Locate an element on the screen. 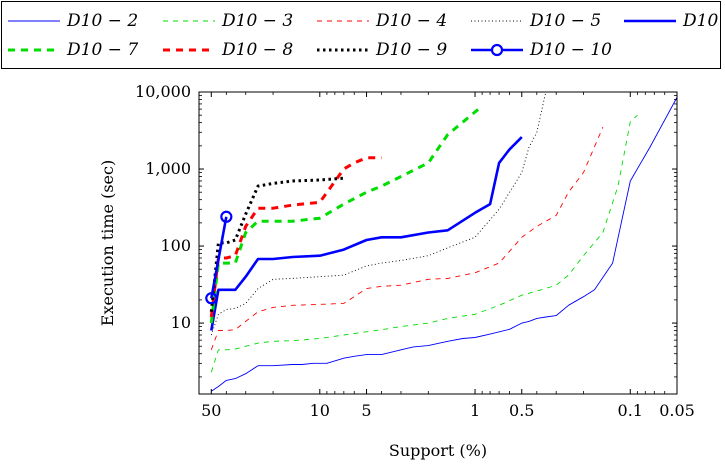 The image size is (725, 469). legend-item-7: D10 − 8 is located at coordinates (227, 50).